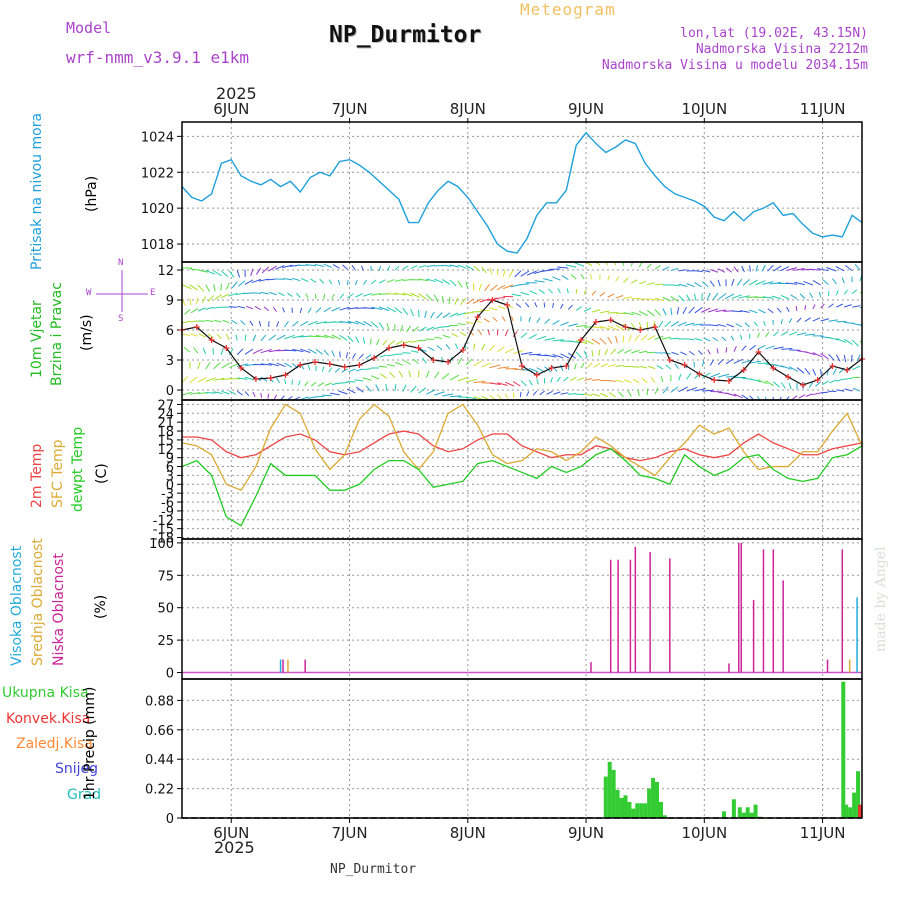  What do you see at coordinates (165, 450) in the screenshot?
I see `y-tick-label: 12` at bounding box center [165, 450].